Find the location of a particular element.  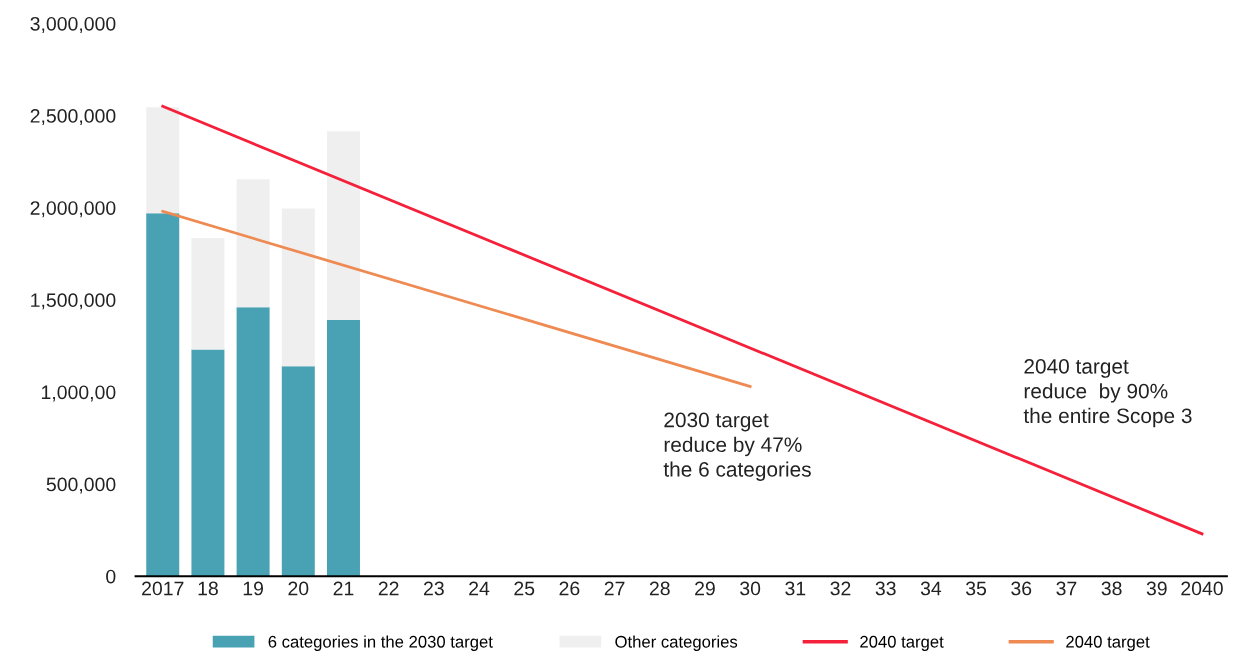

x-tick-label: 35 is located at coordinates (976, 588).